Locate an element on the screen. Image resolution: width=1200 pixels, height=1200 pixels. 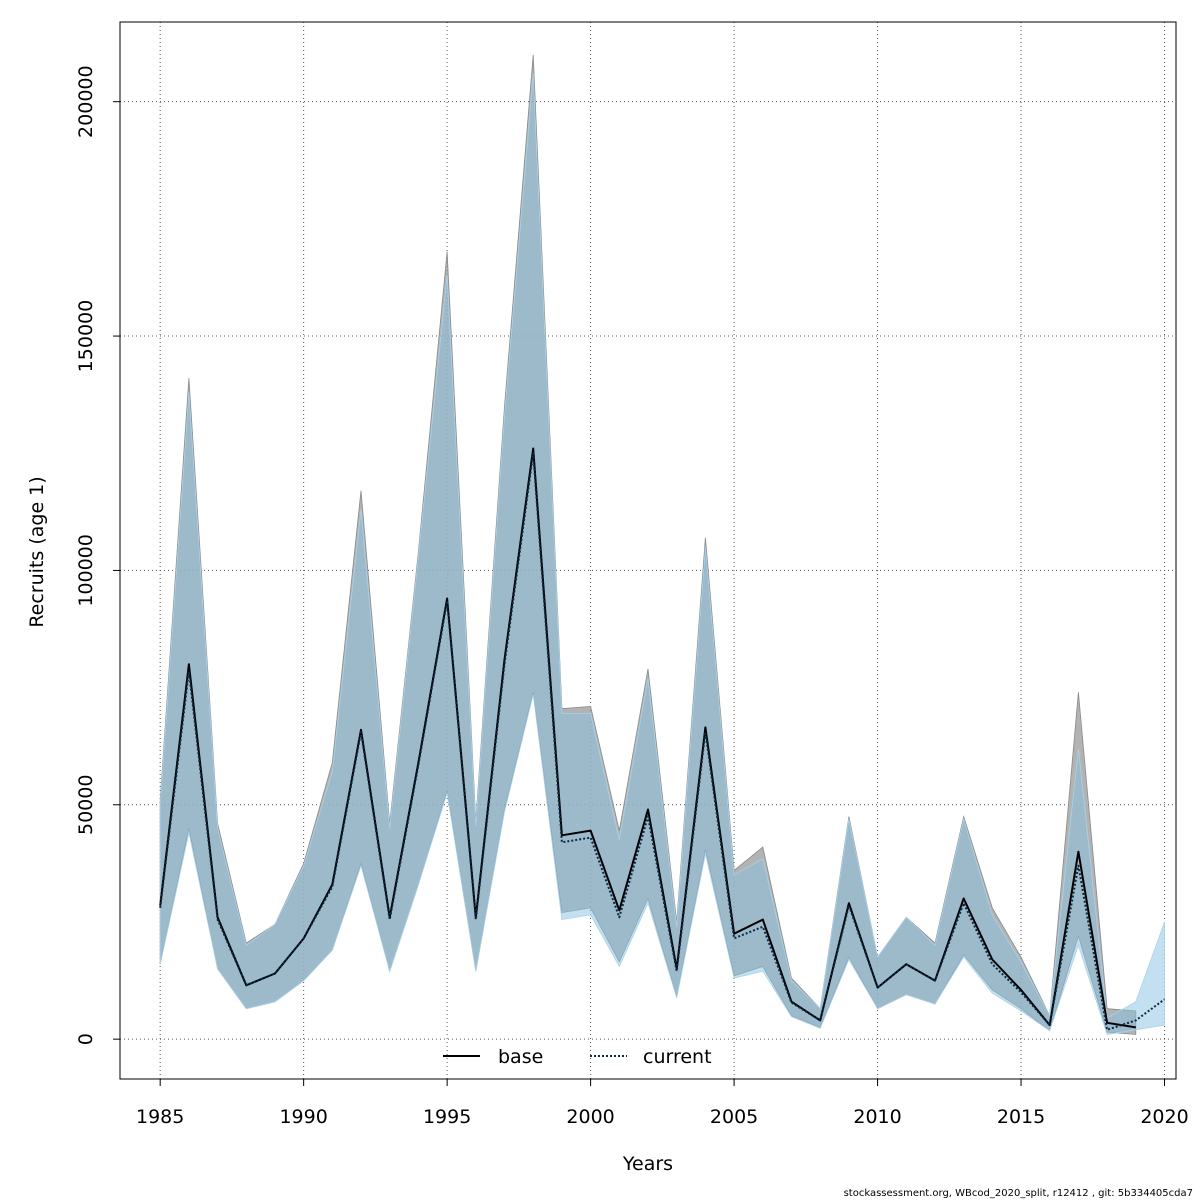
x-tick-label-2000: 2000 is located at coordinates (590, 1117).